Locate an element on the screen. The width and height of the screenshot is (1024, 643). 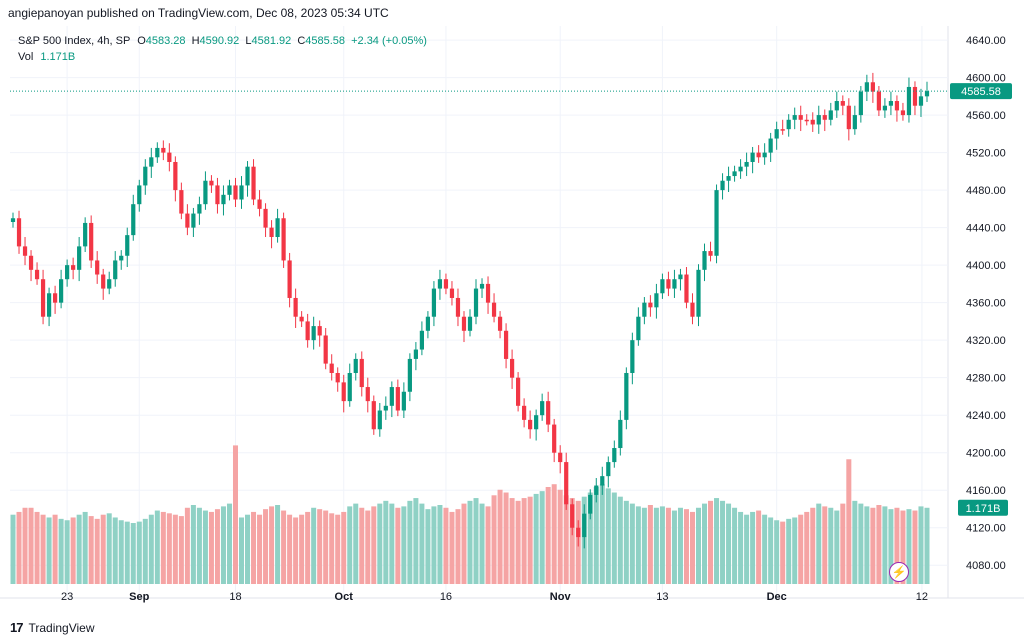
footer-brand: 17 TradingView is located at coordinates (52, 627).